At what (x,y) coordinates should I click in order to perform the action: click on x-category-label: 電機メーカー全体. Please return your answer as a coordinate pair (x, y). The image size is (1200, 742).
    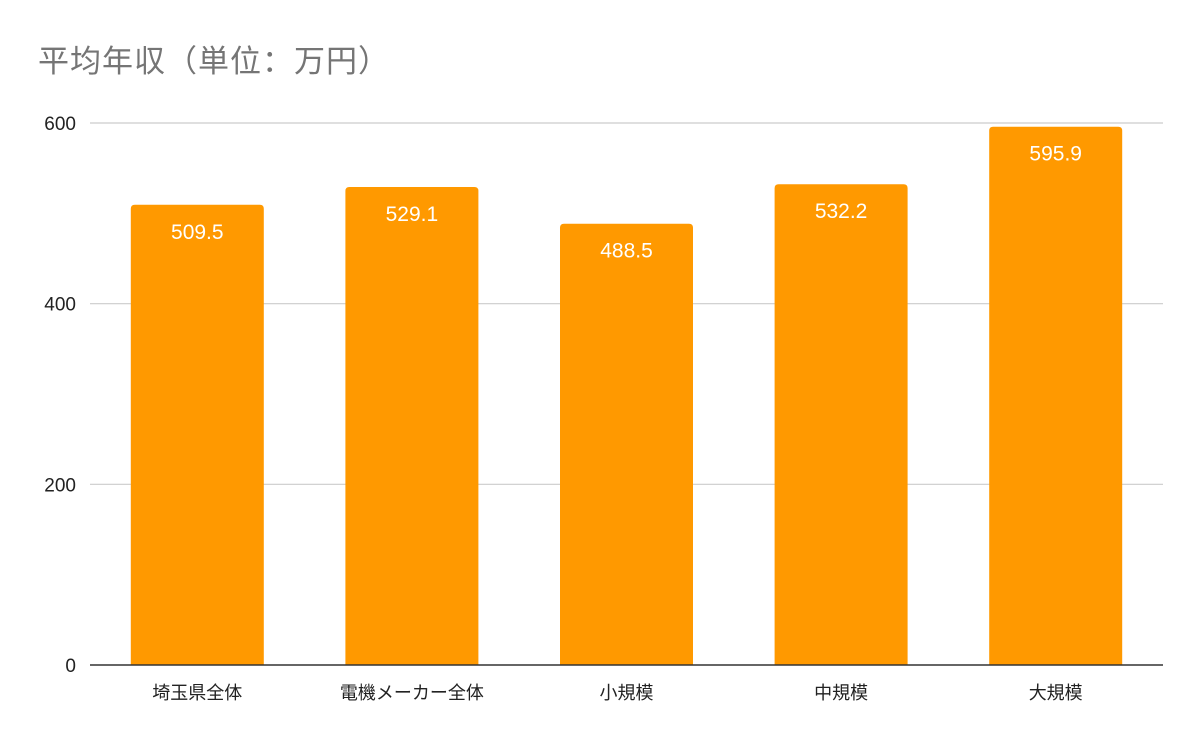
    Looking at the image, I should click on (412, 693).